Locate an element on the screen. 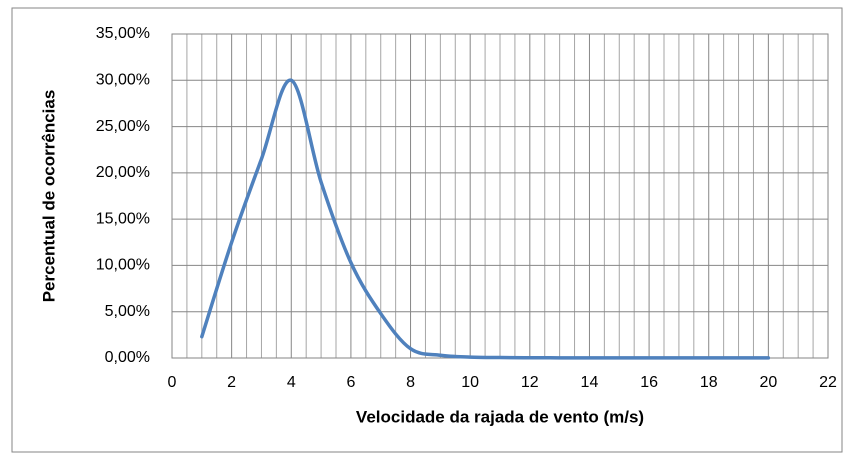  x-tick-label: 18 is located at coordinates (709, 382).